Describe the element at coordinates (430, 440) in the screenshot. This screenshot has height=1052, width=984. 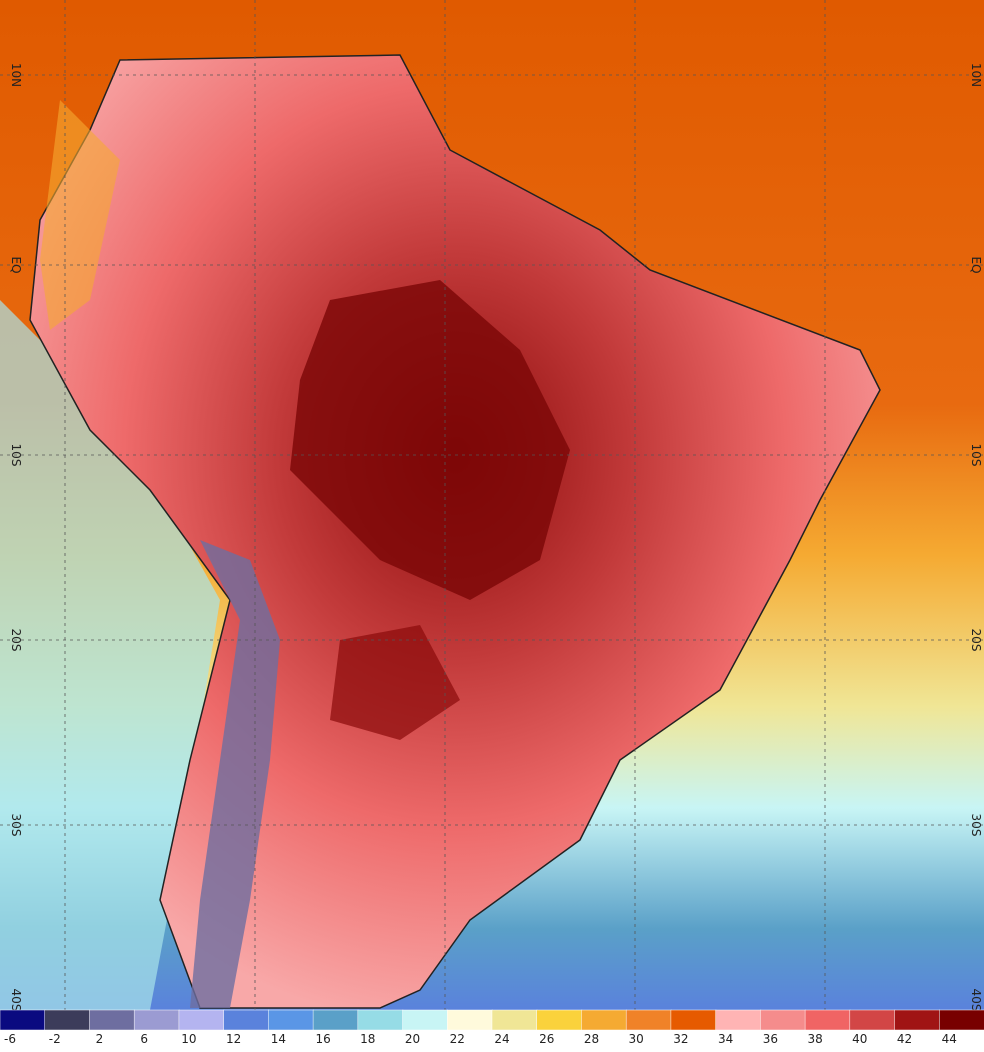
I see `hot-core` at that location.